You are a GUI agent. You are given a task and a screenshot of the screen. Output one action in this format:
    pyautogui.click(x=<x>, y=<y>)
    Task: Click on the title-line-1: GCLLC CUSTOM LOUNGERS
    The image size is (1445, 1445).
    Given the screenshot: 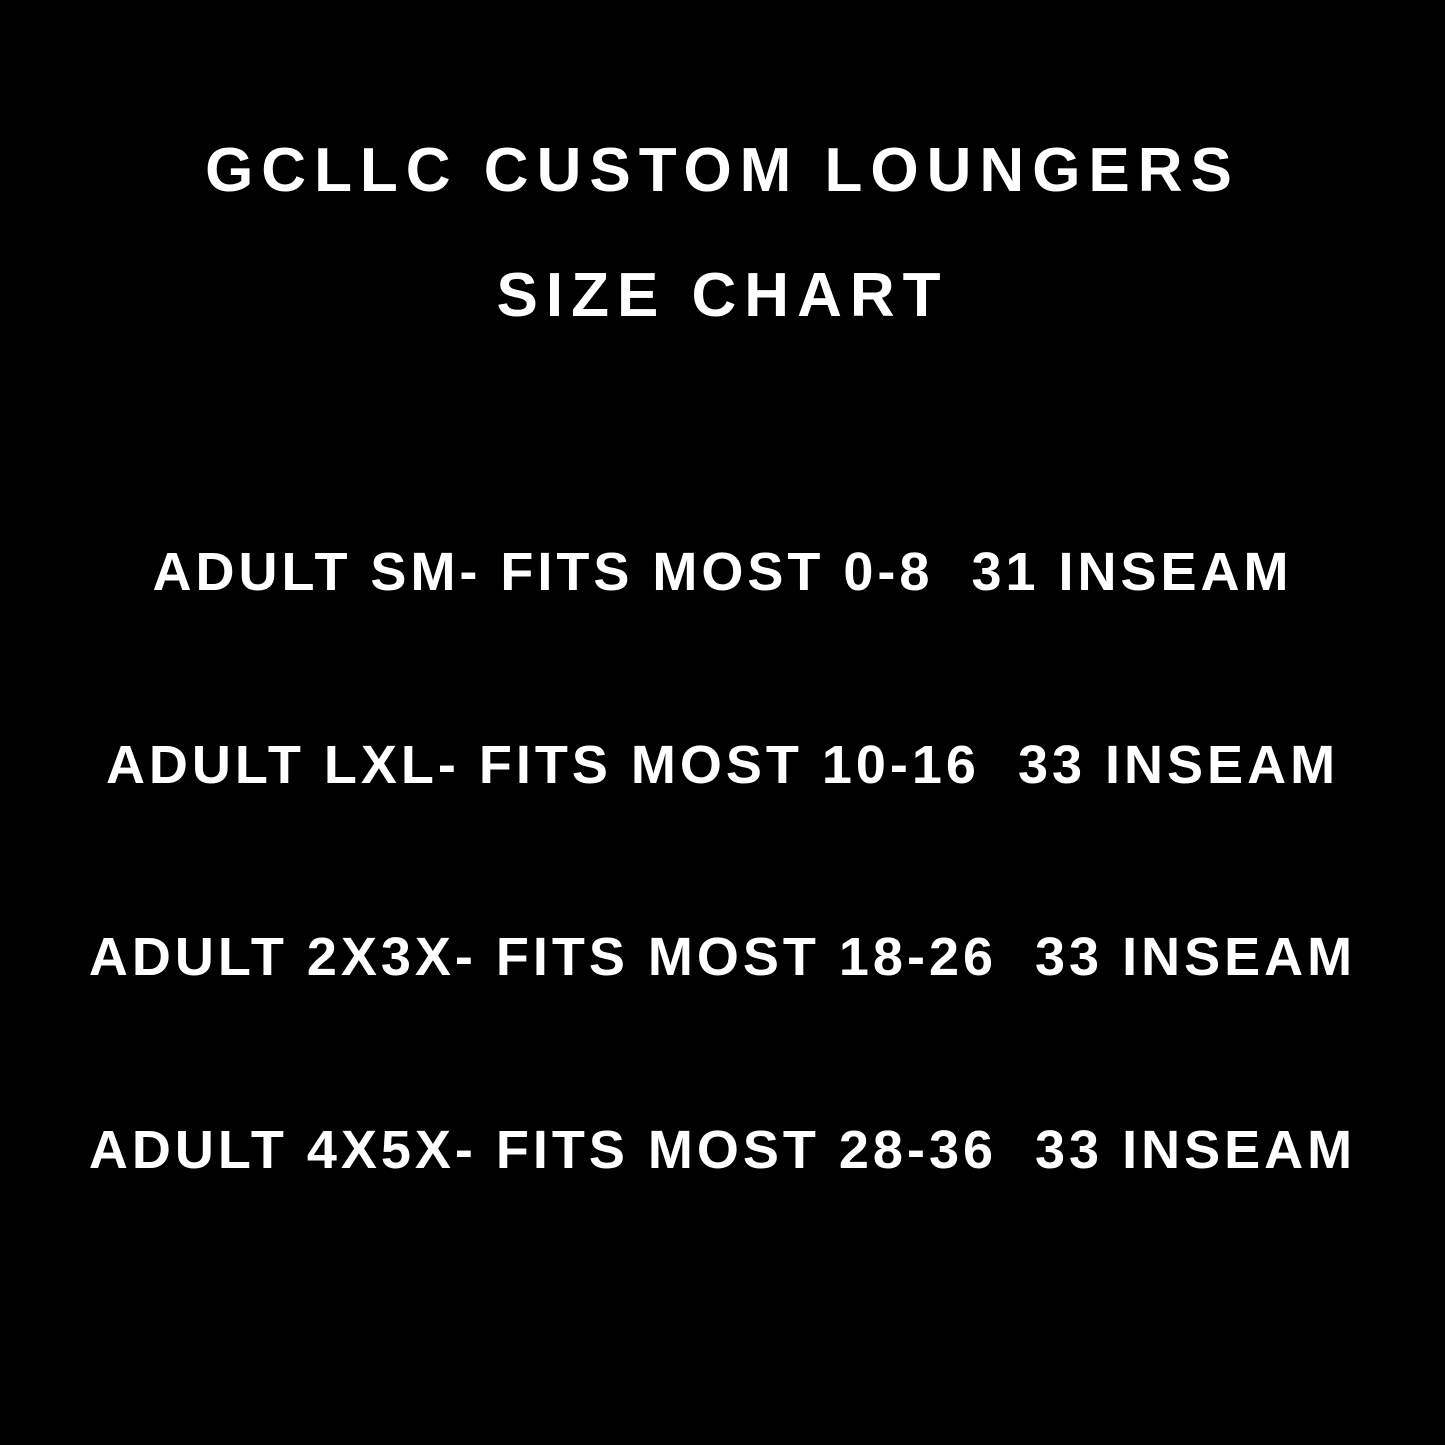 What is the action you would take?
    pyautogui.click(x=722, y=171)
    